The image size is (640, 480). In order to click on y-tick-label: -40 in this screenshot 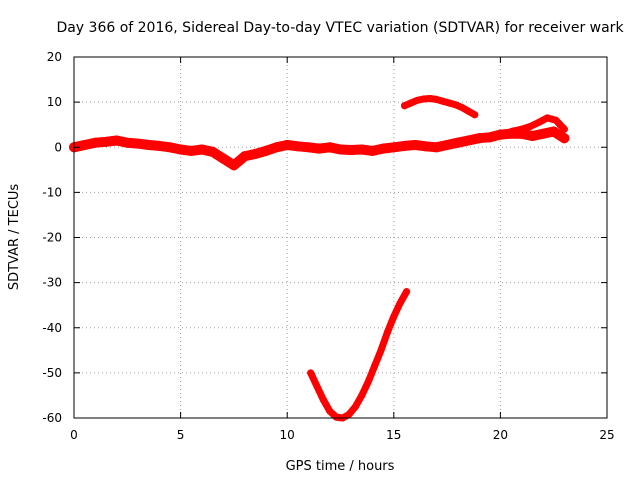, I will do `click(52, 328)`.